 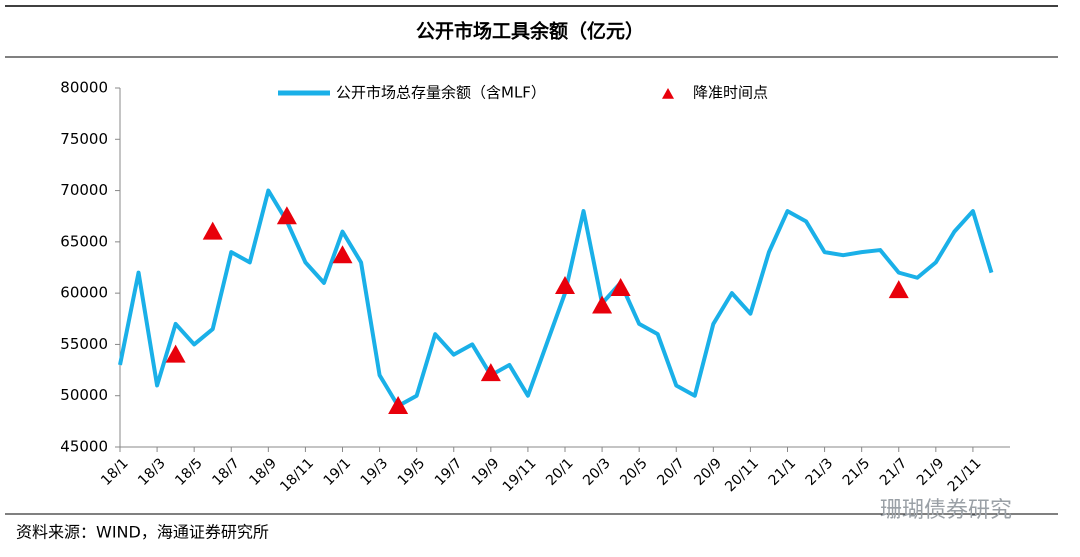 I want to click on x-tick-label: 18/1, so click(x=115, y=472).